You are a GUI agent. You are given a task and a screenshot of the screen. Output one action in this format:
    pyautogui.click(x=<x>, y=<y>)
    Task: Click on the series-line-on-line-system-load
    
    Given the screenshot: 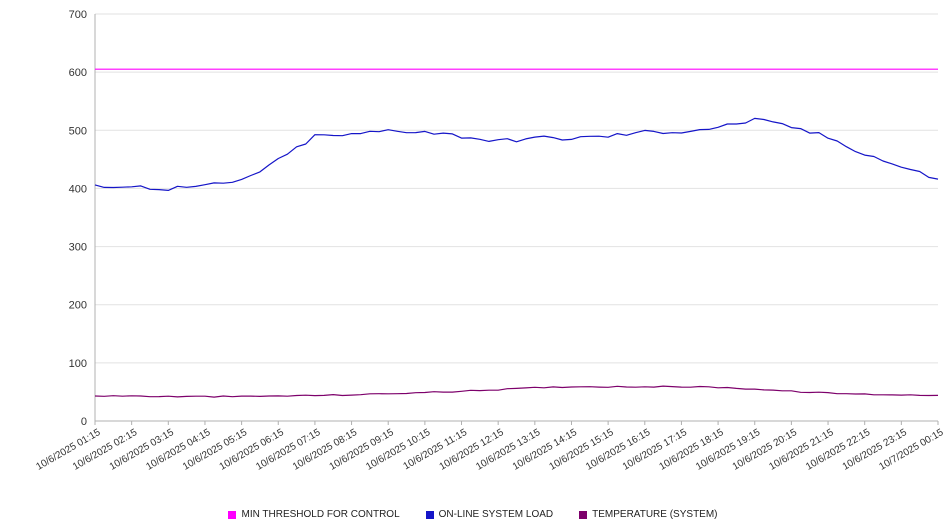 What is the action you would take?
    pyautogui.click(x=516, y=154)
    